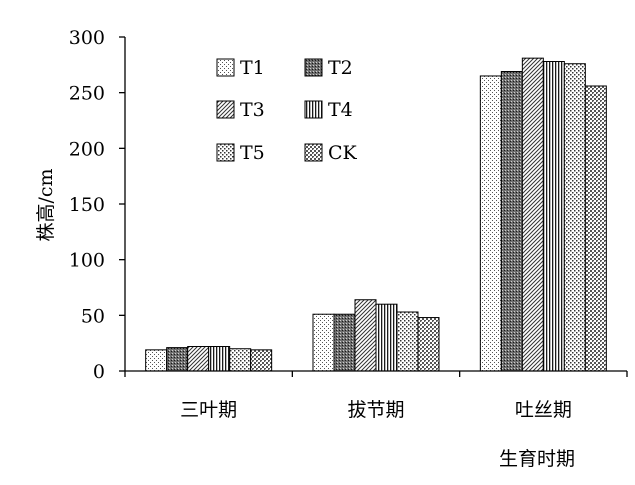 The height and width of the screenshot is (485, 635). What do you see at coordinates (87, 205) in the screenshot?
I see `y-tick-label: 150` at bounding box center [87, 205].